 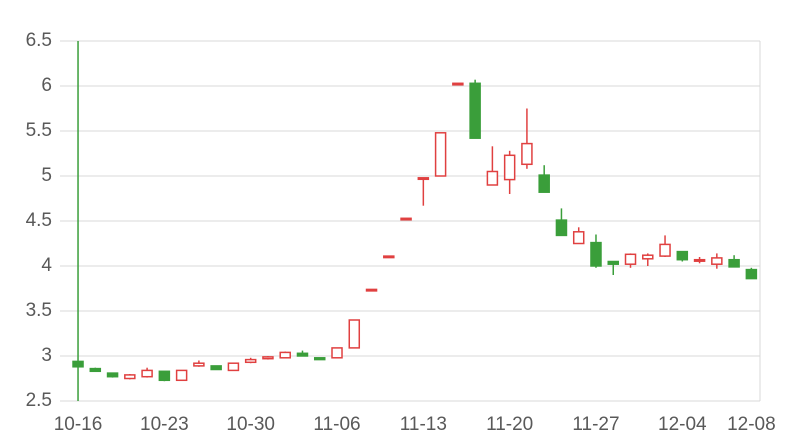 What do you see at coordinates (46, 85) in the screenshot?
I see `y-tick-label: 6` at bounding box center [46, 85].